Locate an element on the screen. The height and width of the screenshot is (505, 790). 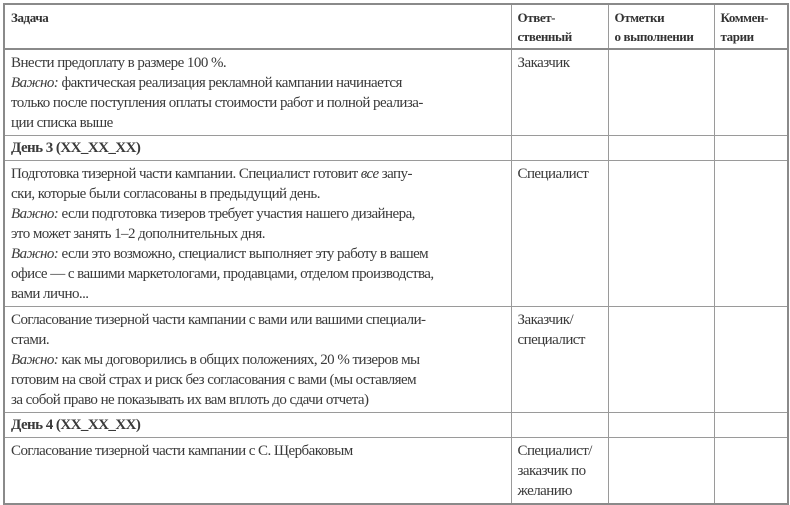
header-label-line: Задача is located at coordinates (30, 17).